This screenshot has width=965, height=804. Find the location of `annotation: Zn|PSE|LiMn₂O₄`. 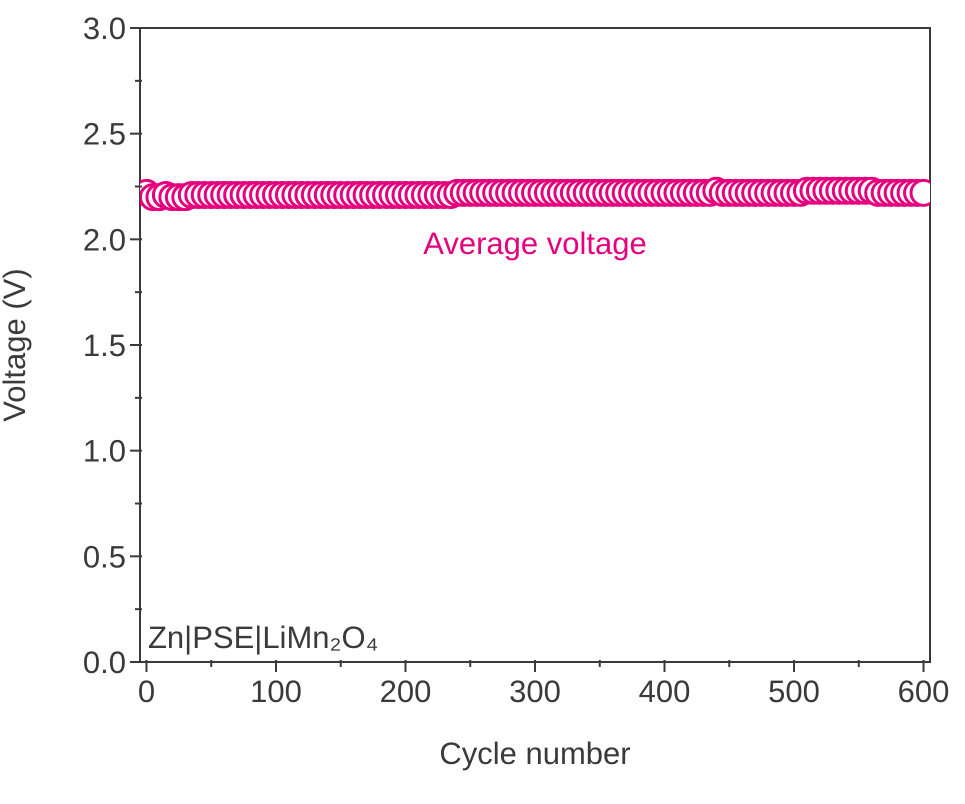

annotation: Zn|PSE|LiMn₂O₄ is located at coordinates (263, 637).